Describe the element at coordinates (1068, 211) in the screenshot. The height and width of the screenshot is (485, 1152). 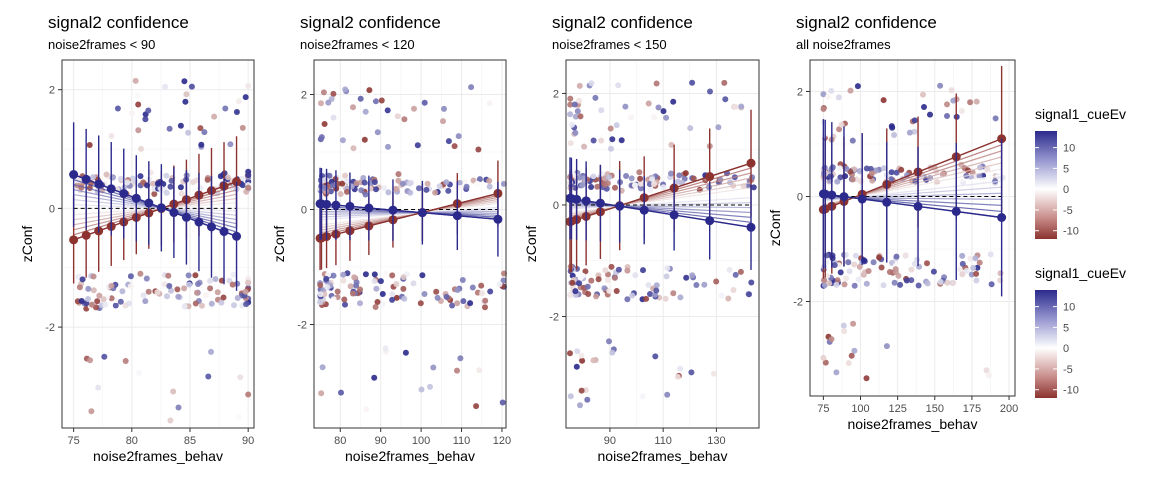
I see `legend-tick-label: -5` at that location.